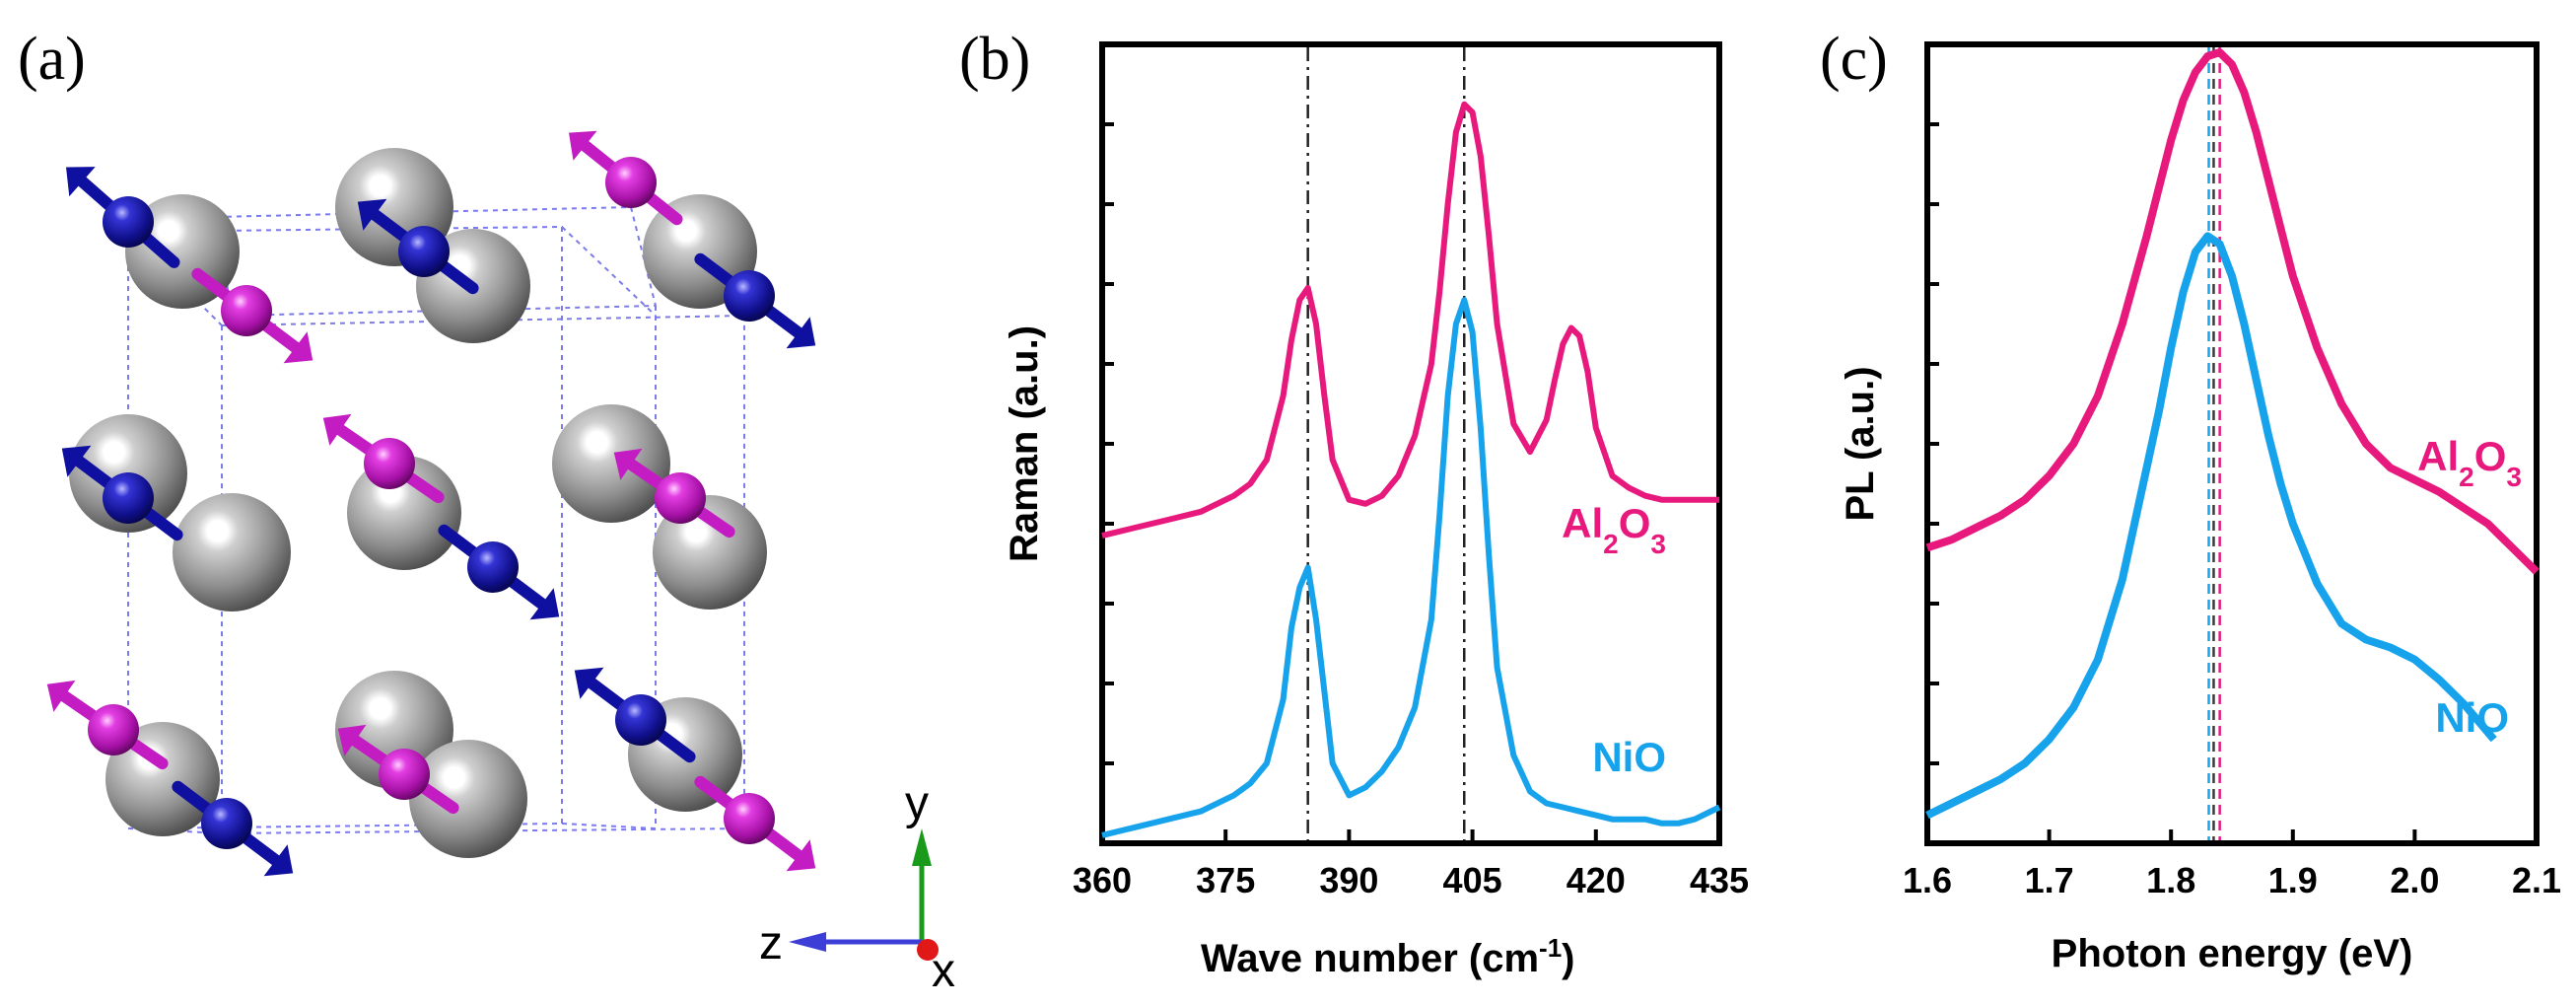 This screenshot has height=1006, width=2576. Describe the element at coordinates (1349, 880) in the screenshot. I see `raman-x-tick-label: 390` at that location.